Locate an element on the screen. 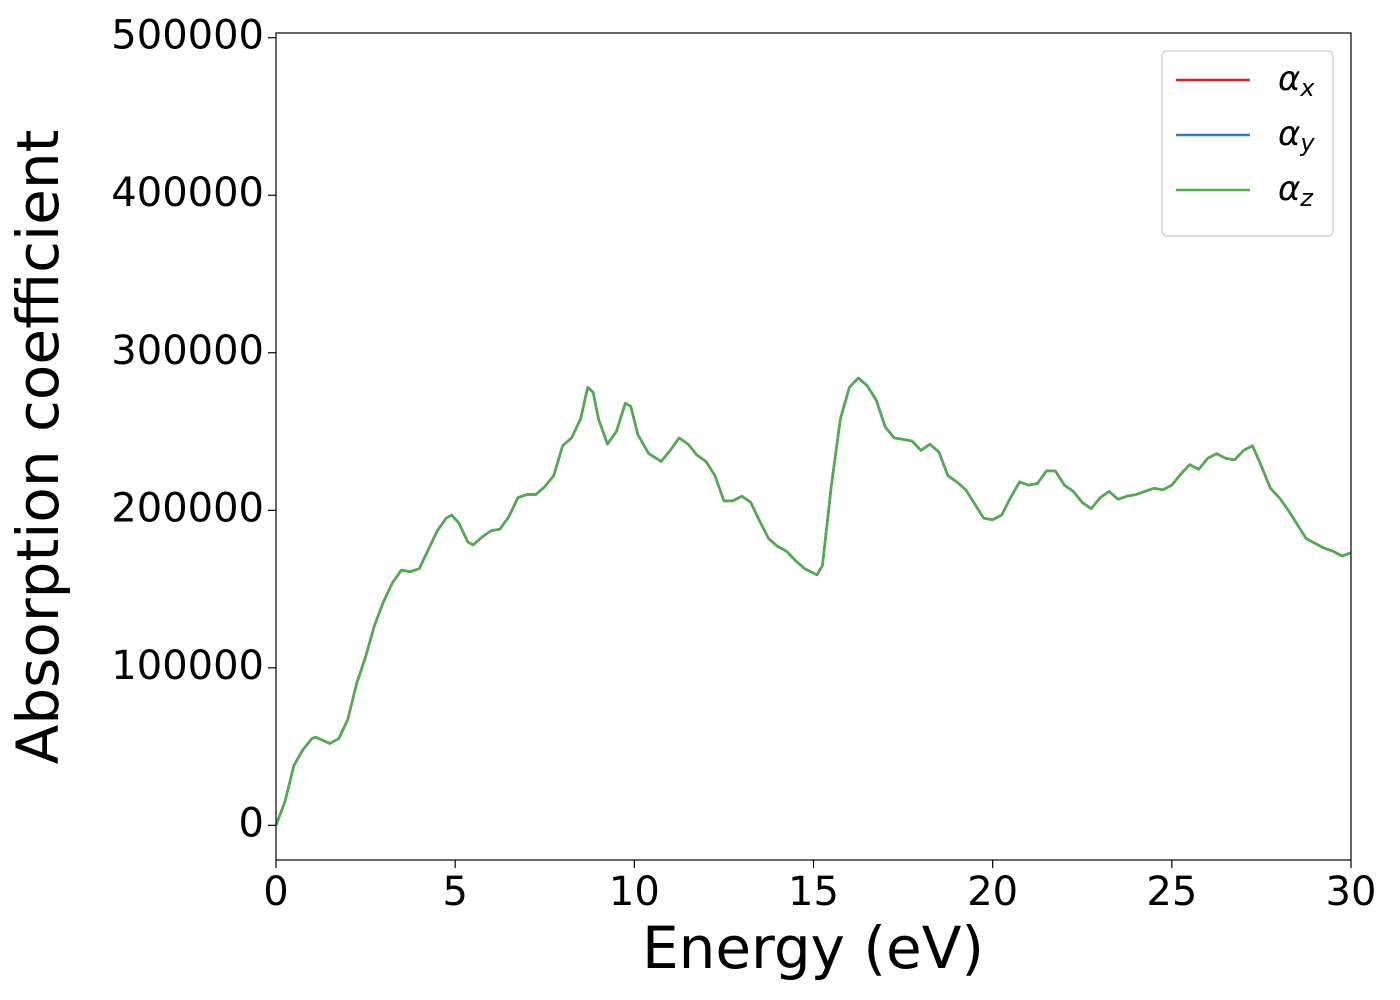  y-axis-label: Absorption coefficient is located at coordinates (38, 447).